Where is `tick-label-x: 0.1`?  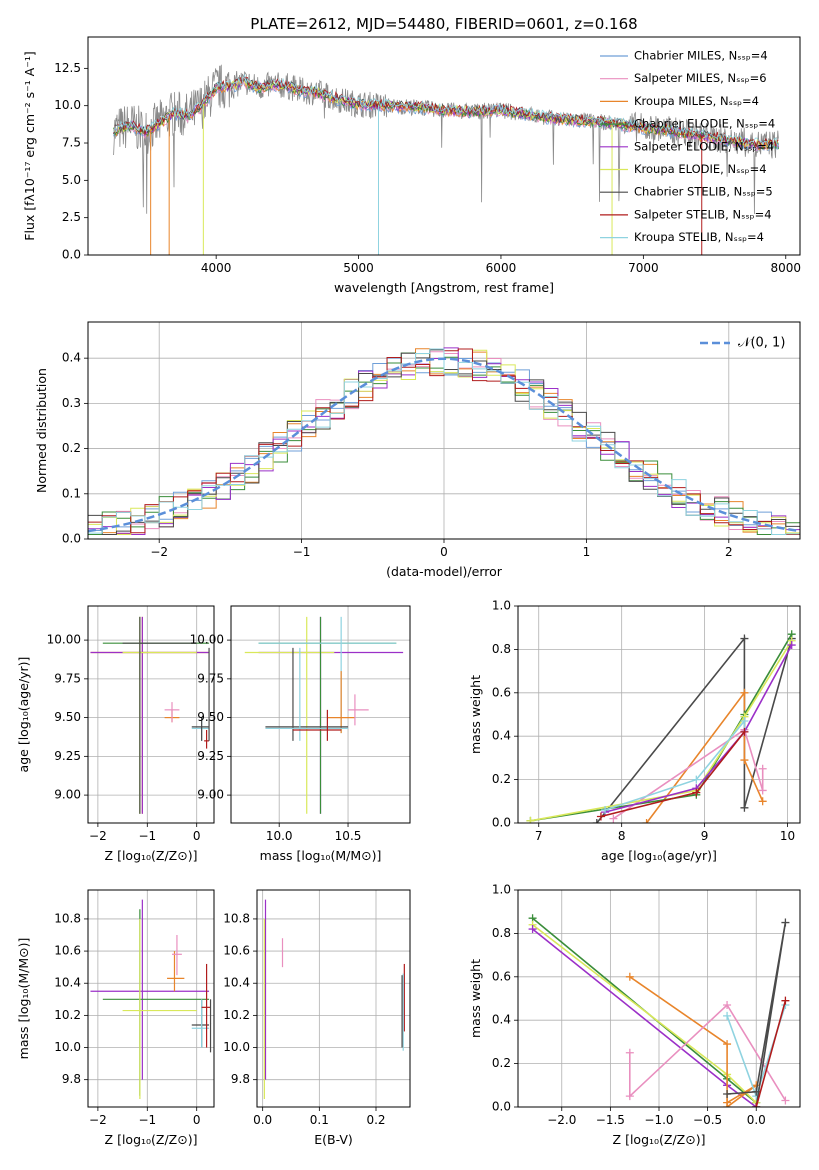
tick-label-x: 0.1 is located at coordinates (319, 1120).